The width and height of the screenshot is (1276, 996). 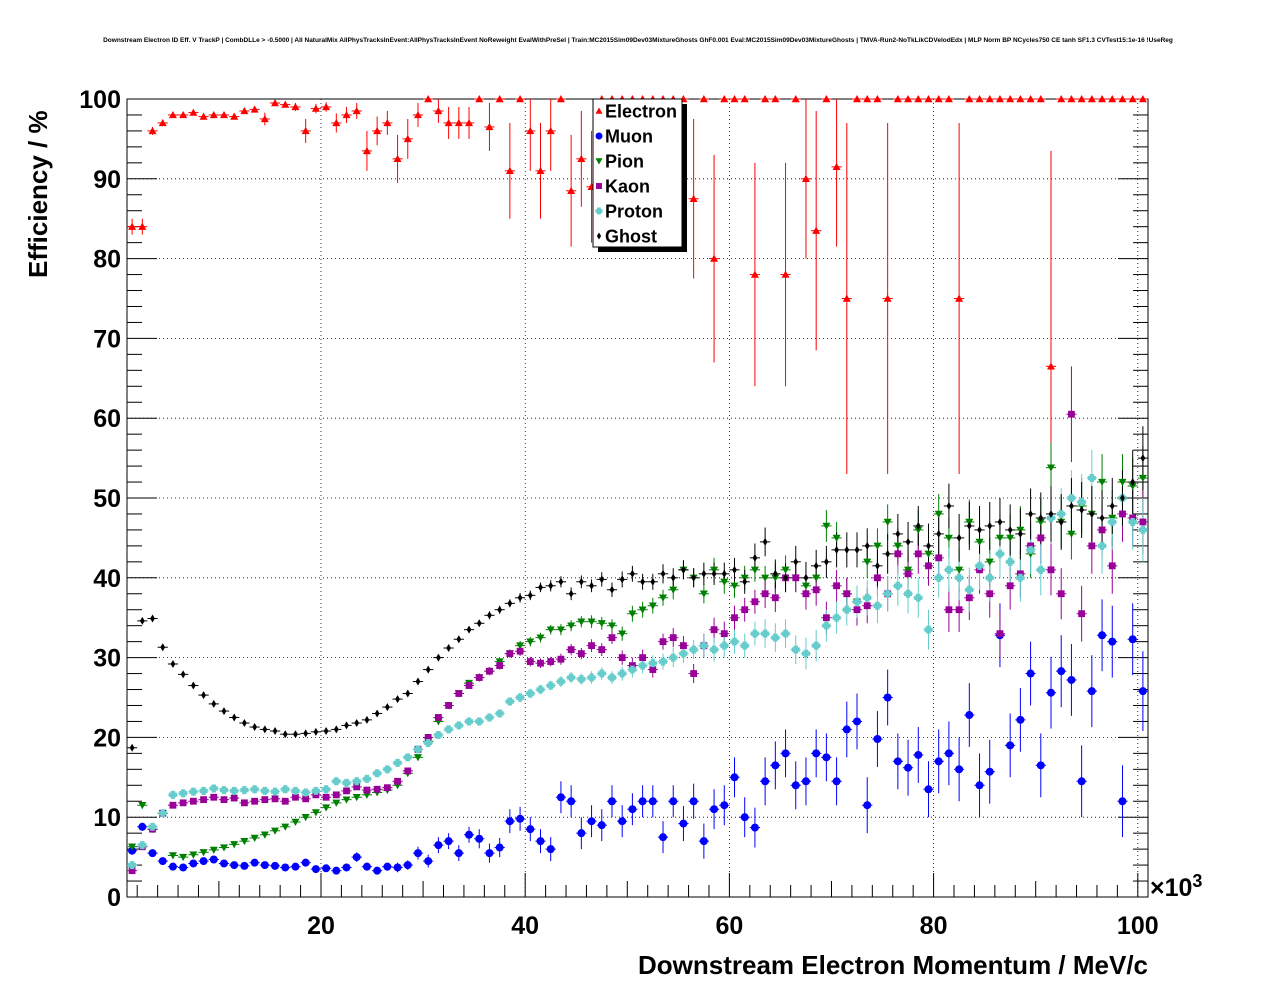 What do you see at coordinates (107, 579) in the screenshot?
I see `y-tick-label: 40` at bounding box center [107, 579].